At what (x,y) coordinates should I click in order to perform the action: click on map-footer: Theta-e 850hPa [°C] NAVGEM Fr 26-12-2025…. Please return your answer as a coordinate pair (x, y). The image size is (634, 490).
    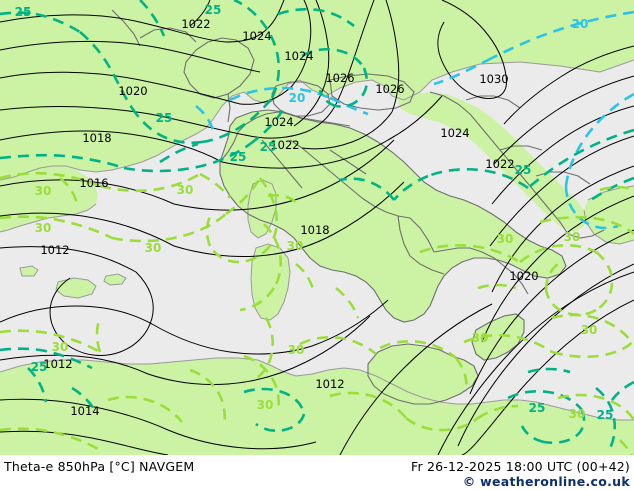
    Looking at the image, I should click on (317, 472).